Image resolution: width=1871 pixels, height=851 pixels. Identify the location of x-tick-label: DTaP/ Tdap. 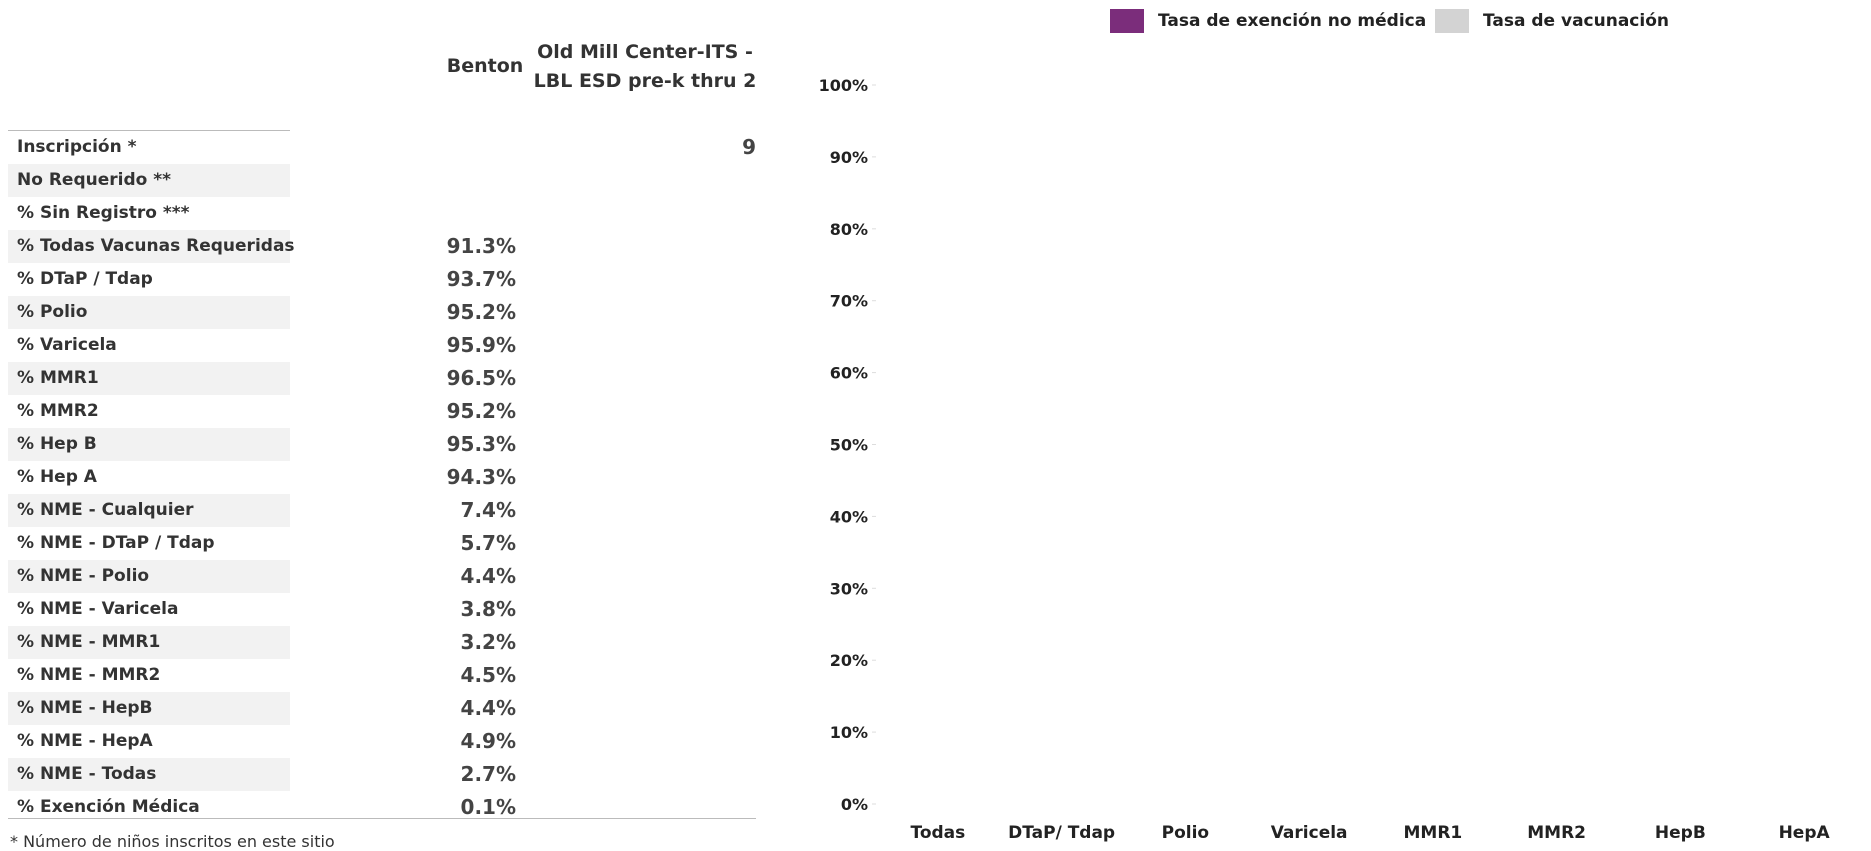
(1061, 833).